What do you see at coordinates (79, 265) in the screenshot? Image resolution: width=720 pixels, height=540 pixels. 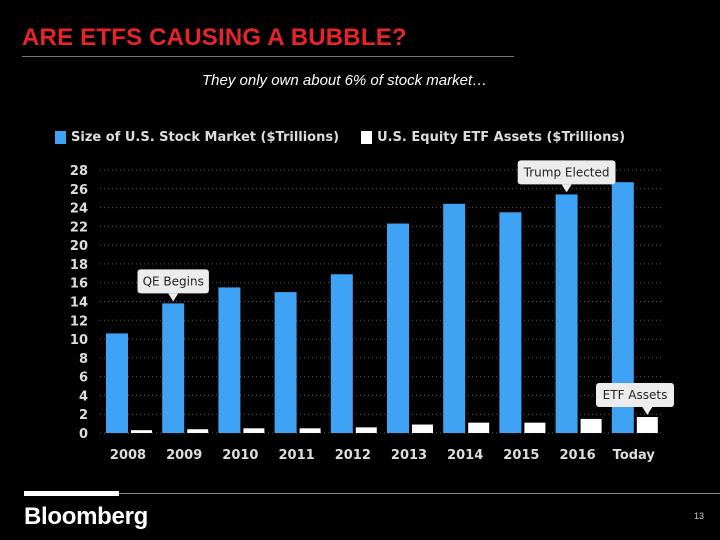 I see `y-tick-label: 18` at bounding box center [79, 265].